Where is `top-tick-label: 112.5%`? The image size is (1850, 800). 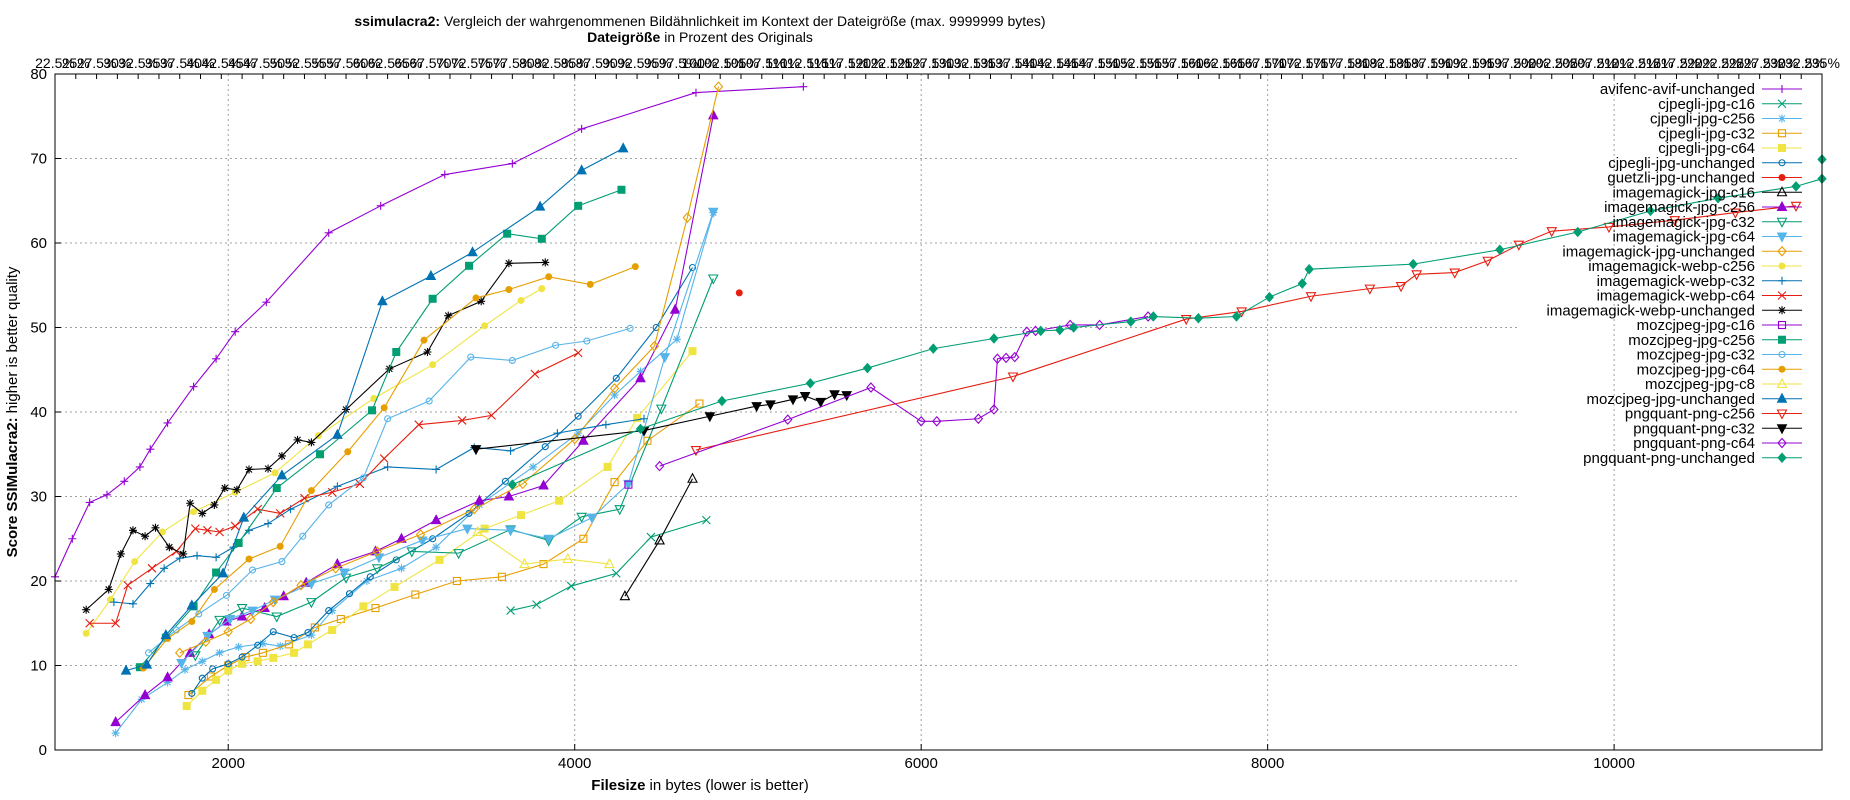
top-tick-label: 112.5% is located at coordinates (803, 63).